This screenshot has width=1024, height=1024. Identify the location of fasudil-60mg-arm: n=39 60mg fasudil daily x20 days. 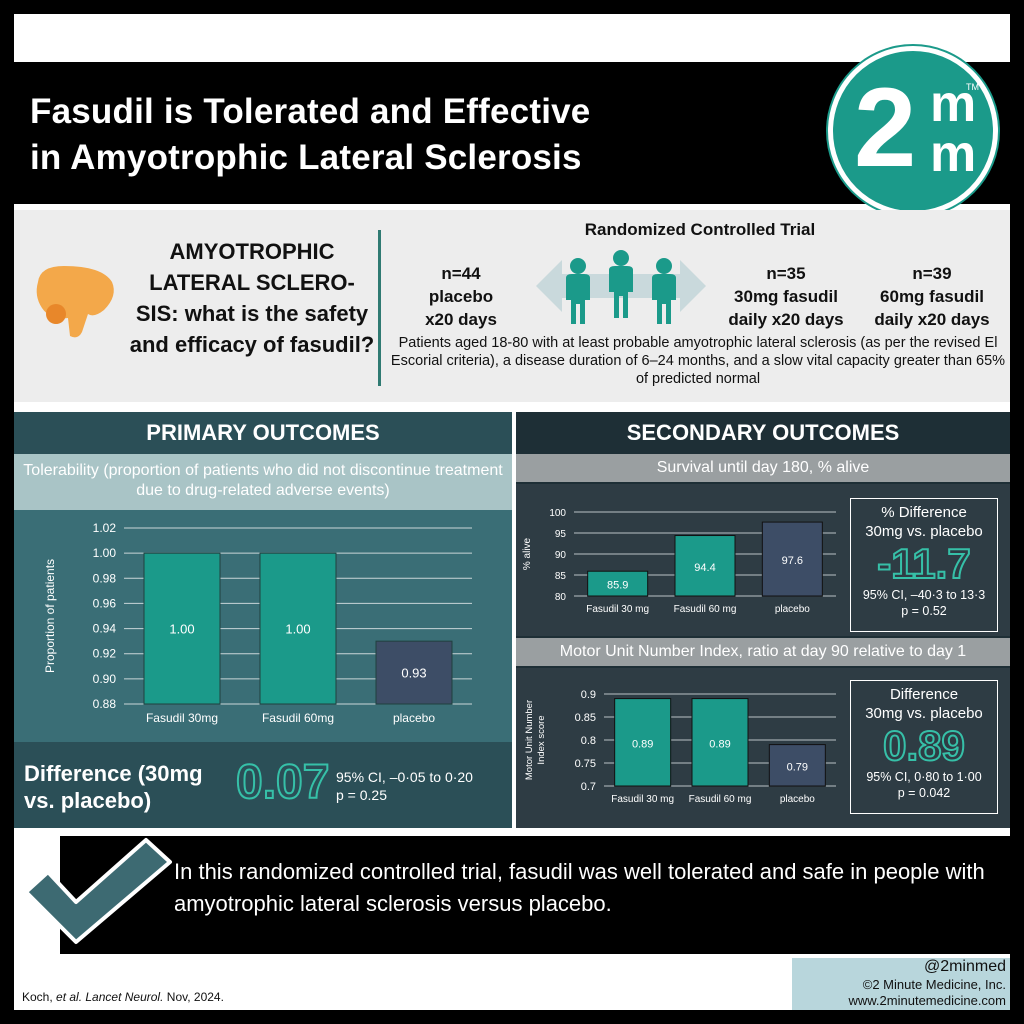
(932, 296).